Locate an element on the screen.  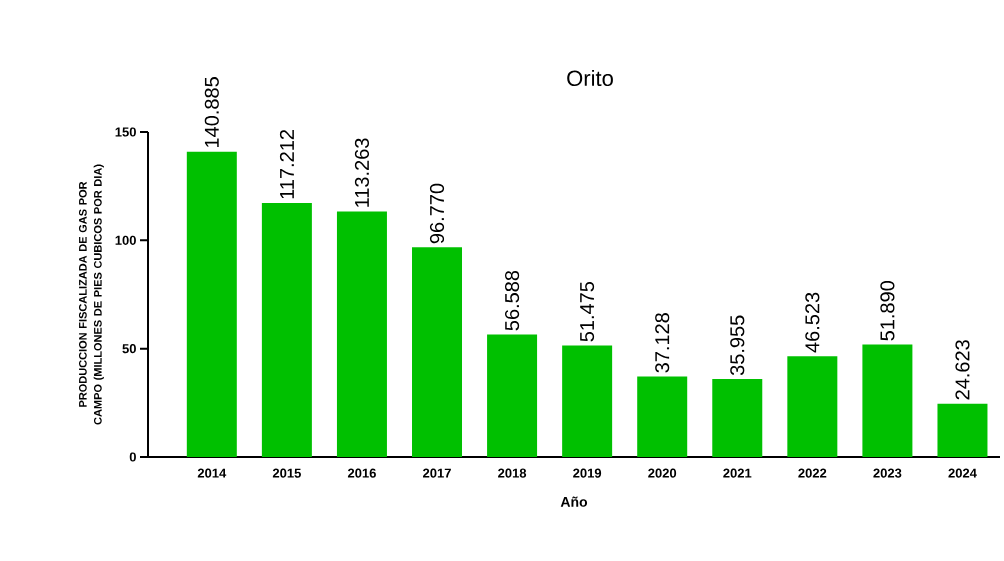
x-tick-label: 2020 is located at coordinates (662, 473).